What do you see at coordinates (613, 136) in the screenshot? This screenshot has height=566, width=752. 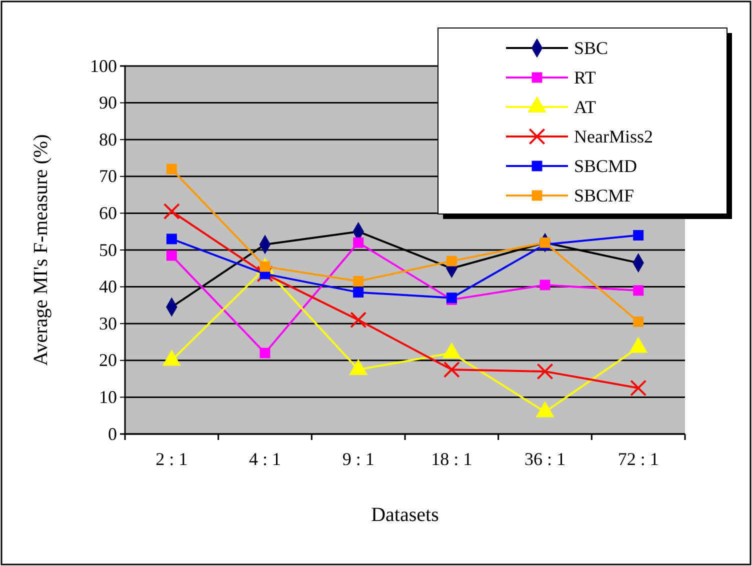 I see `legend-label: NearMiss2` at bounding box center [613, 136].